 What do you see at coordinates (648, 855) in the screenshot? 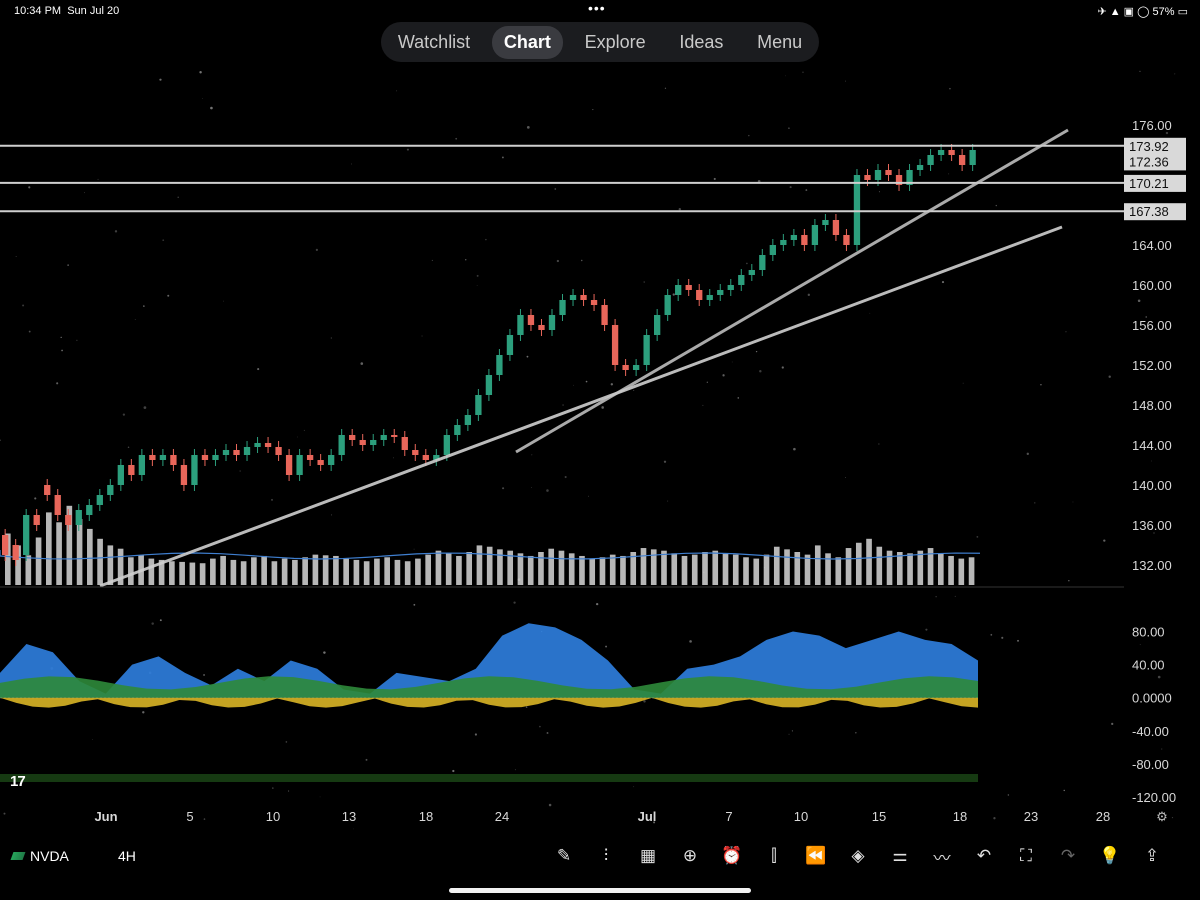
I see `layouts-grid-icon: ▦` at bounding box center [648, 855].